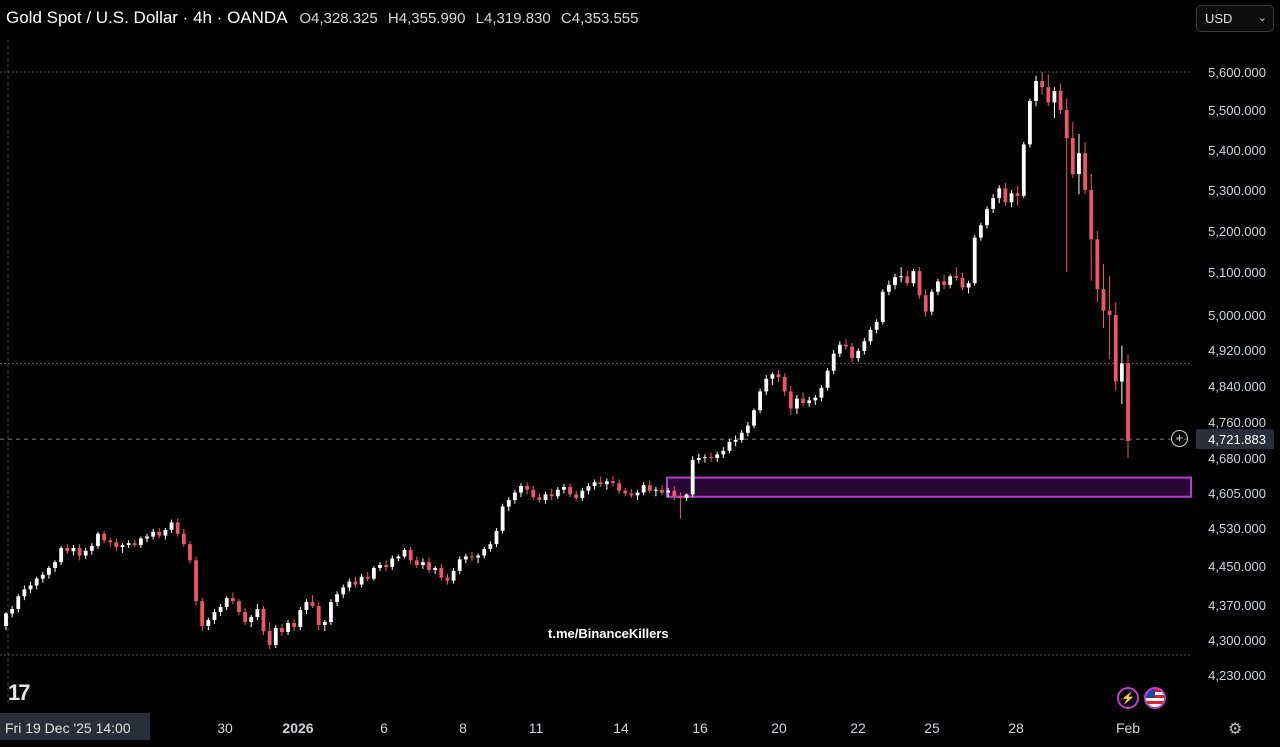 The height and width of the screenshot is (747, 1280). Describe the element at coordinates (1219, 18) in the screenshot. I see `currency-value: USD` at that location.